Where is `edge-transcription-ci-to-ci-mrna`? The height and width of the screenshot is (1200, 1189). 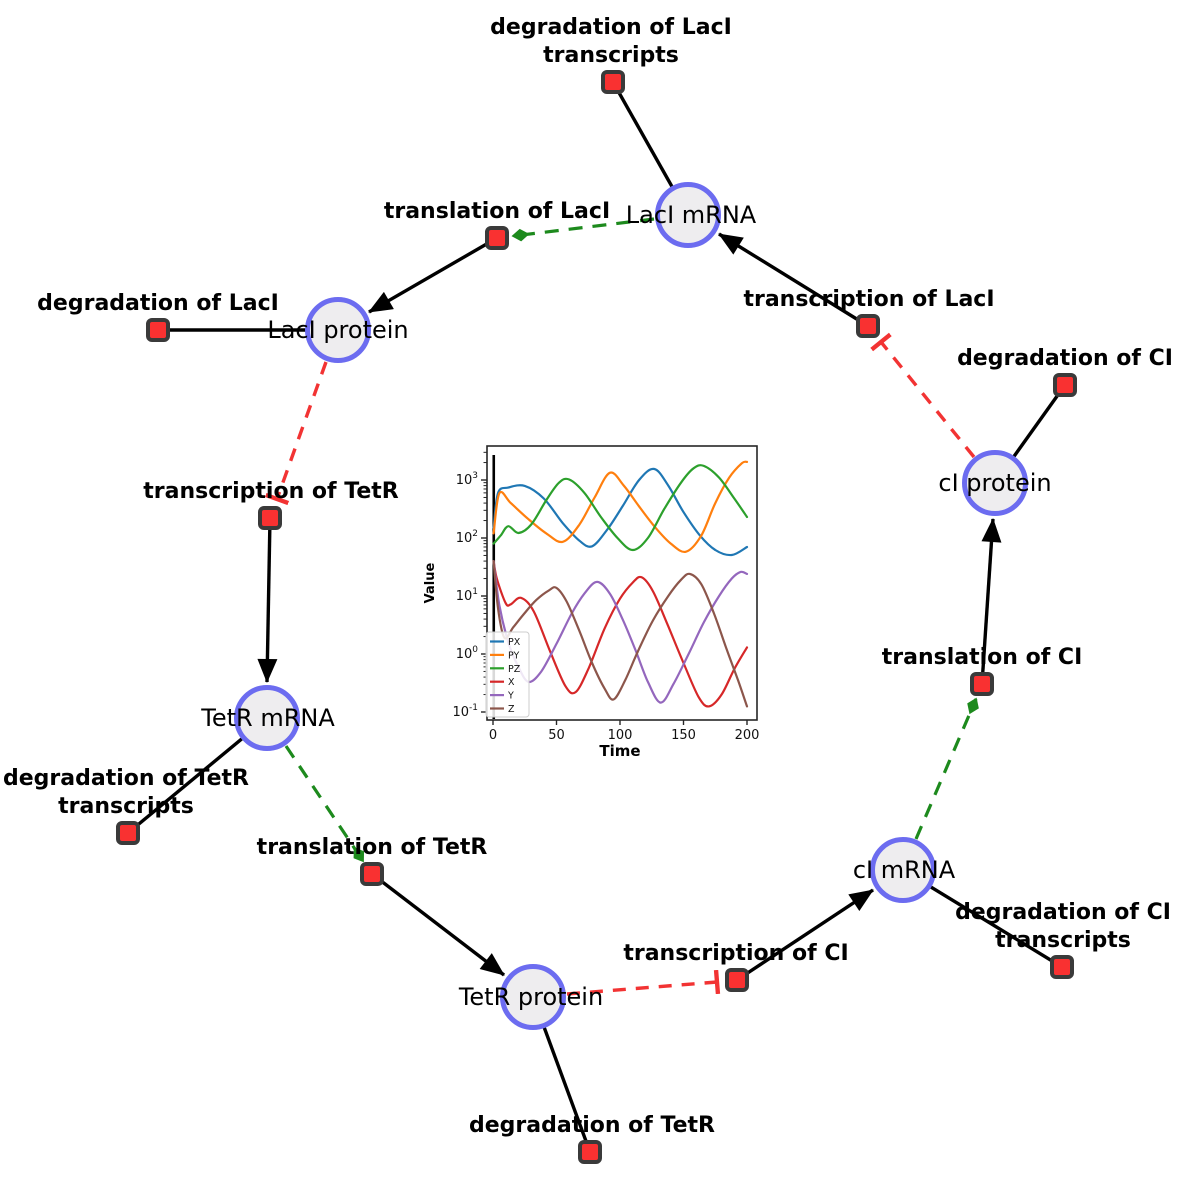 edge-transcription-ci-to-ci-mrna is located at coordinates (805, 935).